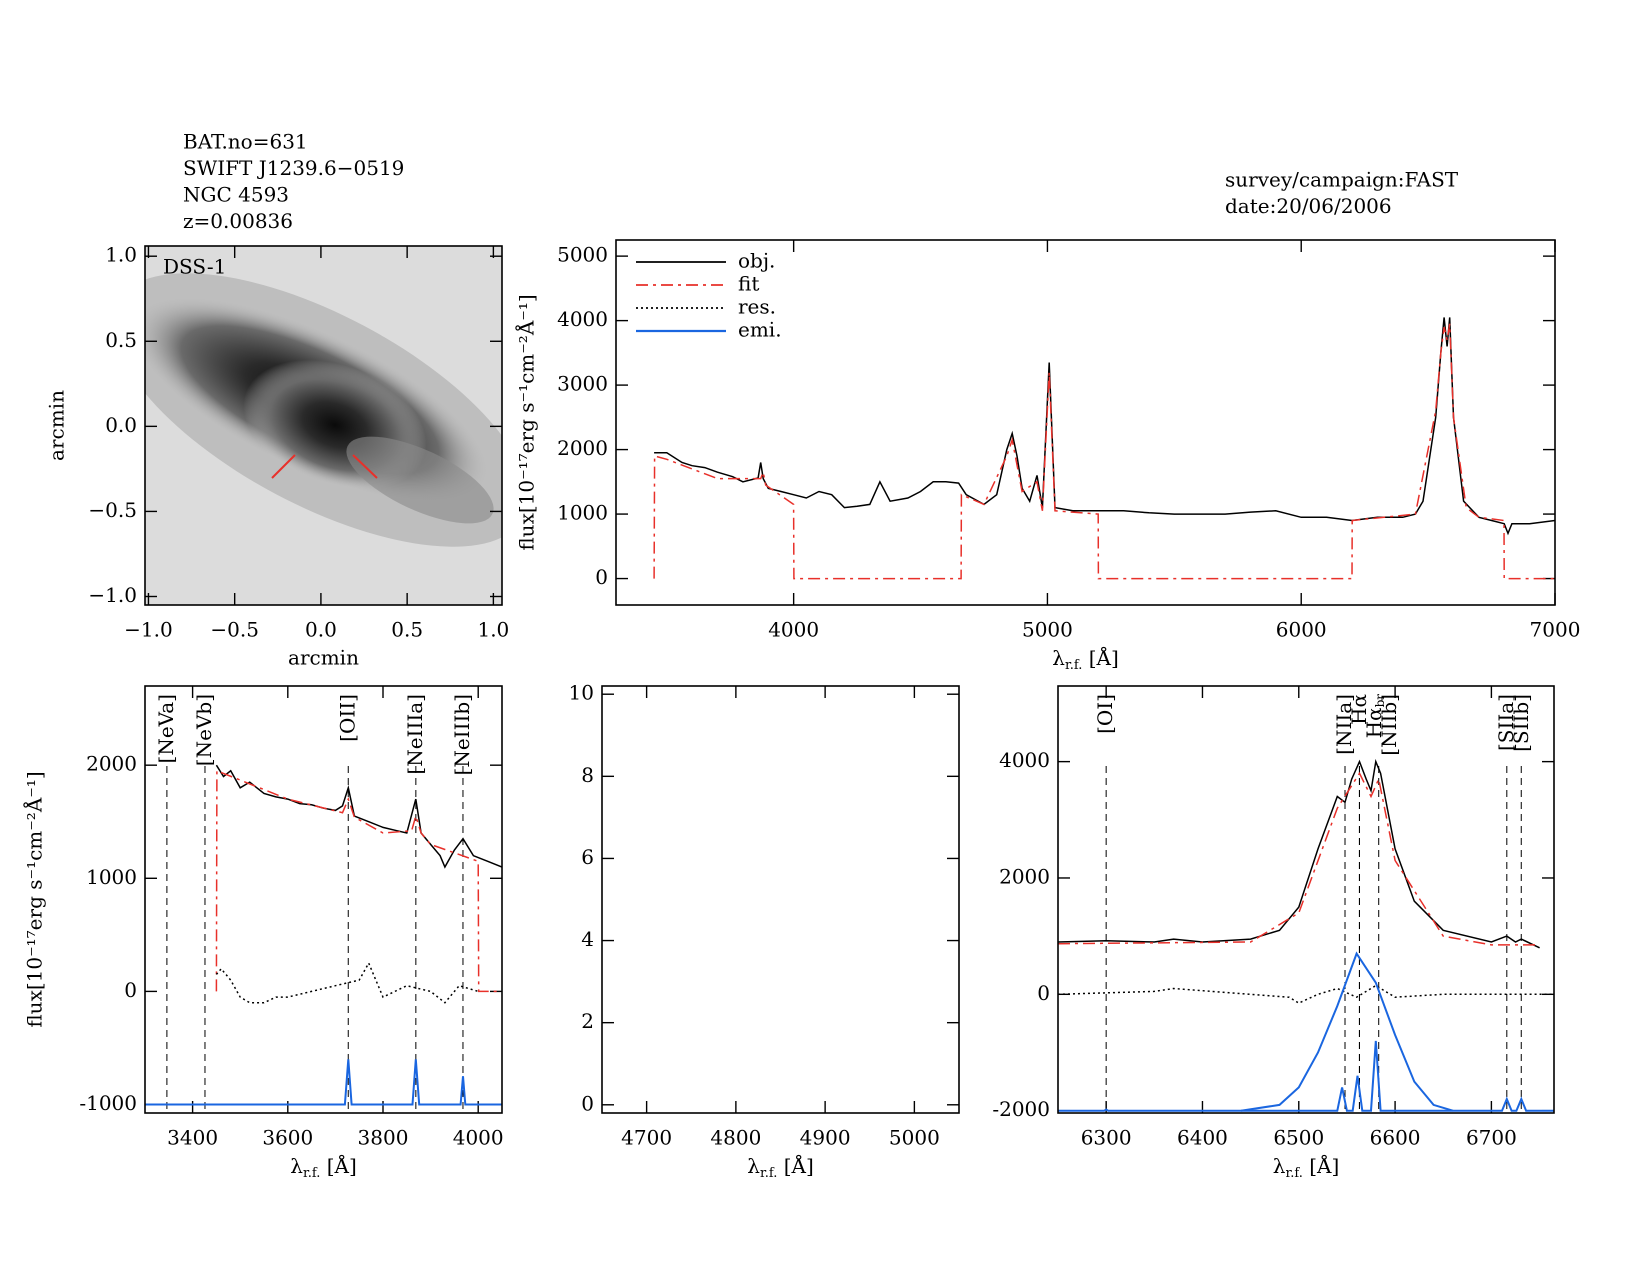 This screenshot has height=1275, width=1650. What do you see at coordinates (1491, 1138) in the screenshot?
I see `x-tick-label: 6700` at bounding box center [1491, 1138].